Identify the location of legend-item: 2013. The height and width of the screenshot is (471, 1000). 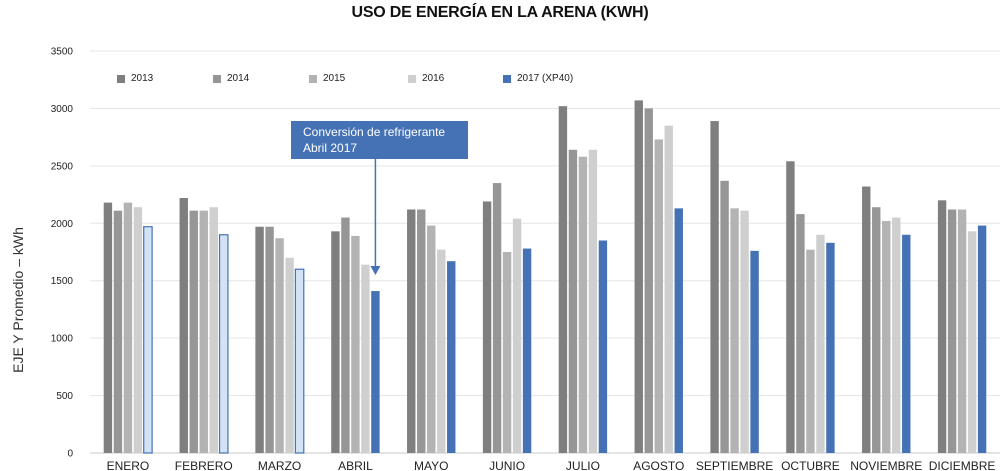
(135, 78).